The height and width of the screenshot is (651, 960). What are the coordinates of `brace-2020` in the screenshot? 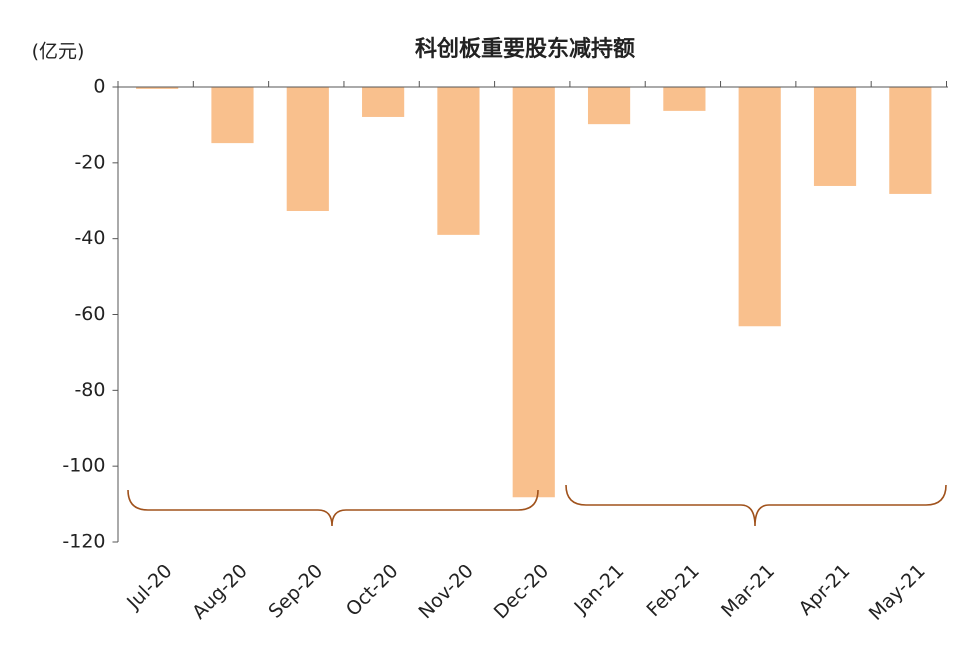 It's located at (333, 508).